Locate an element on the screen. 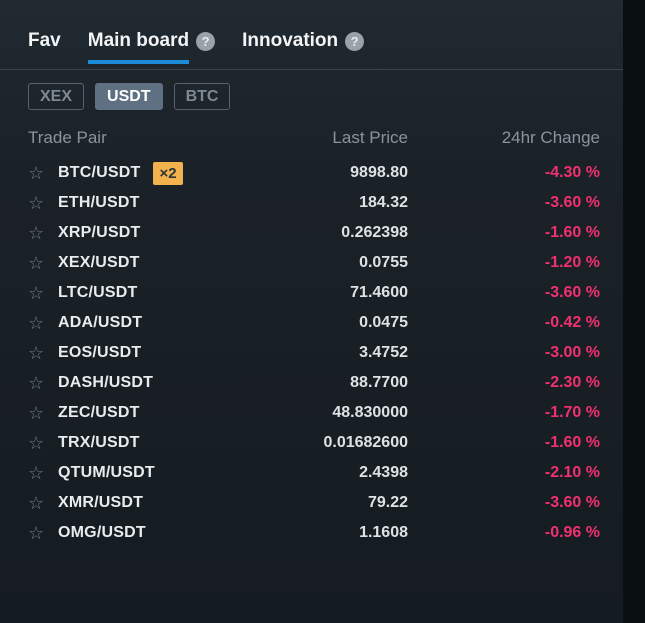  pair-name: XEX/USDT is located at coordinates (99, 262).